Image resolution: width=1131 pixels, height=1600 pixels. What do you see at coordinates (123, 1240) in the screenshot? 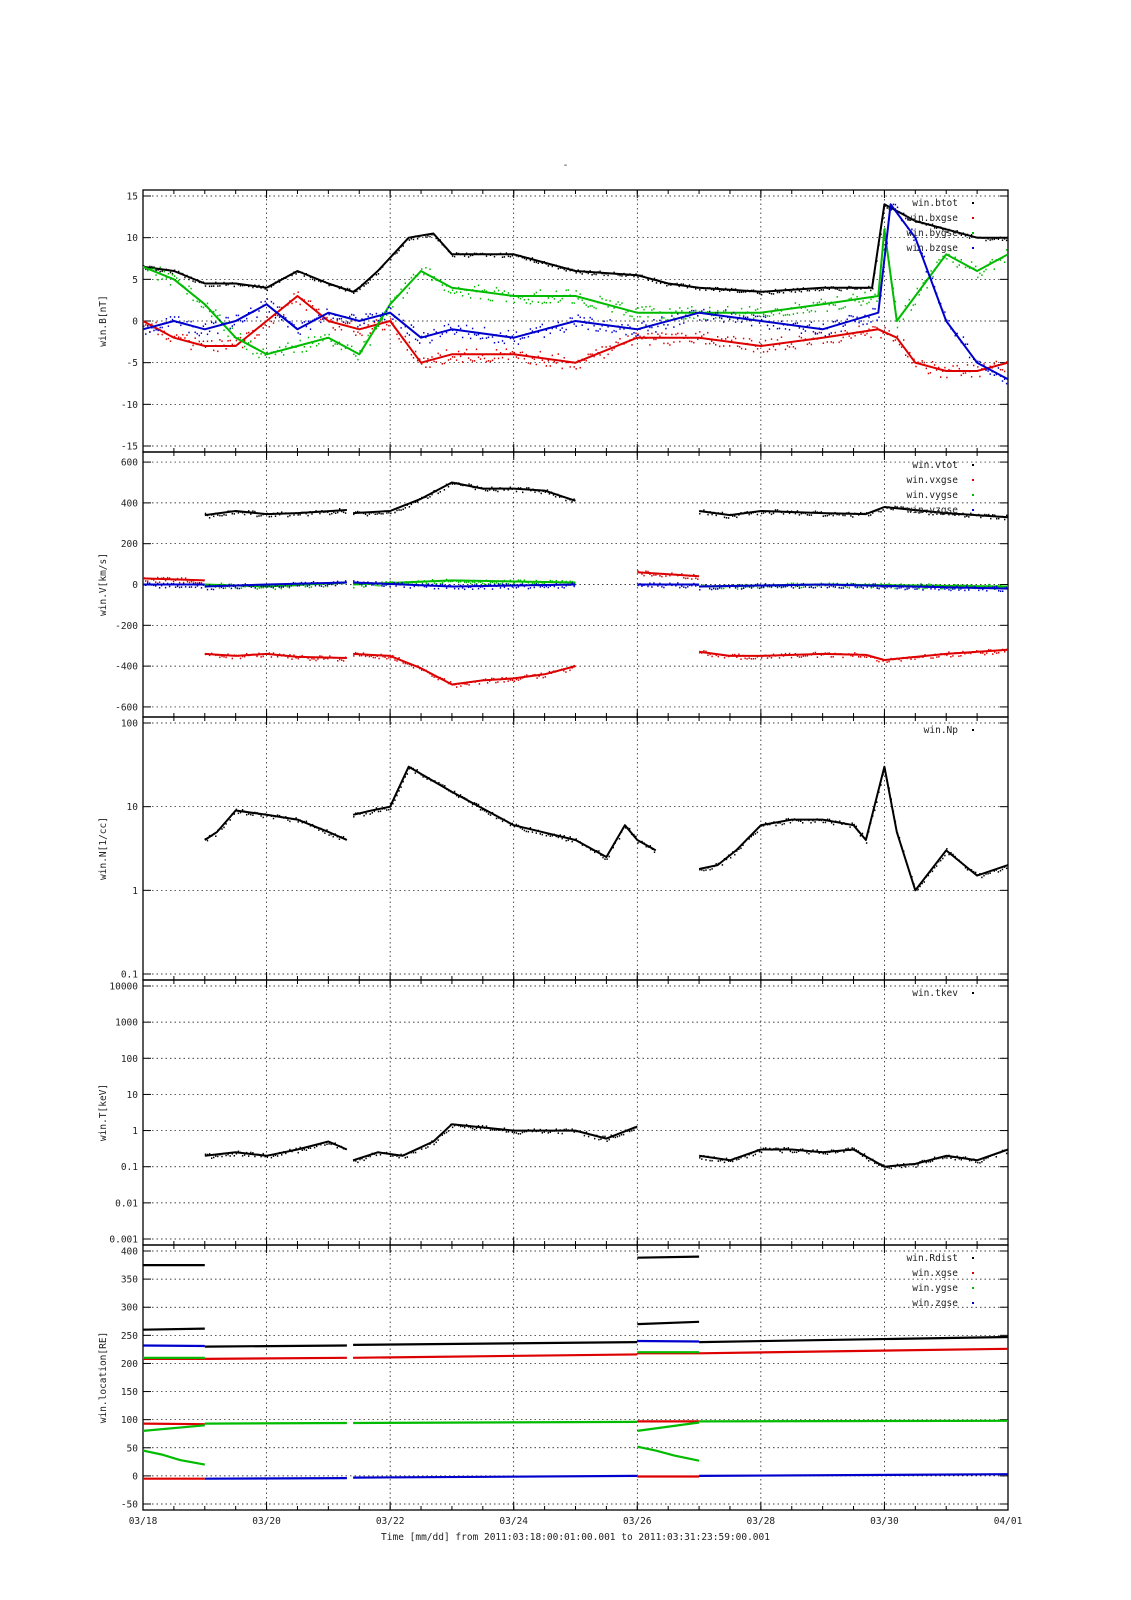
I see `y-tick-label: 0.001` at bounding box center [123, 1240].